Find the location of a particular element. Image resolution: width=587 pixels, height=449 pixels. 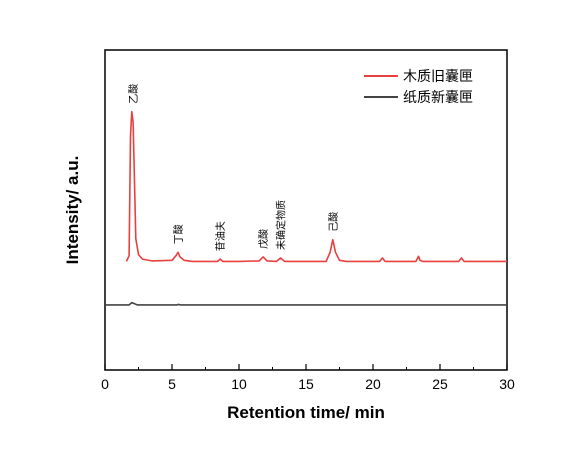

x-tick-label: 5 is located at coordinates (172, 384).